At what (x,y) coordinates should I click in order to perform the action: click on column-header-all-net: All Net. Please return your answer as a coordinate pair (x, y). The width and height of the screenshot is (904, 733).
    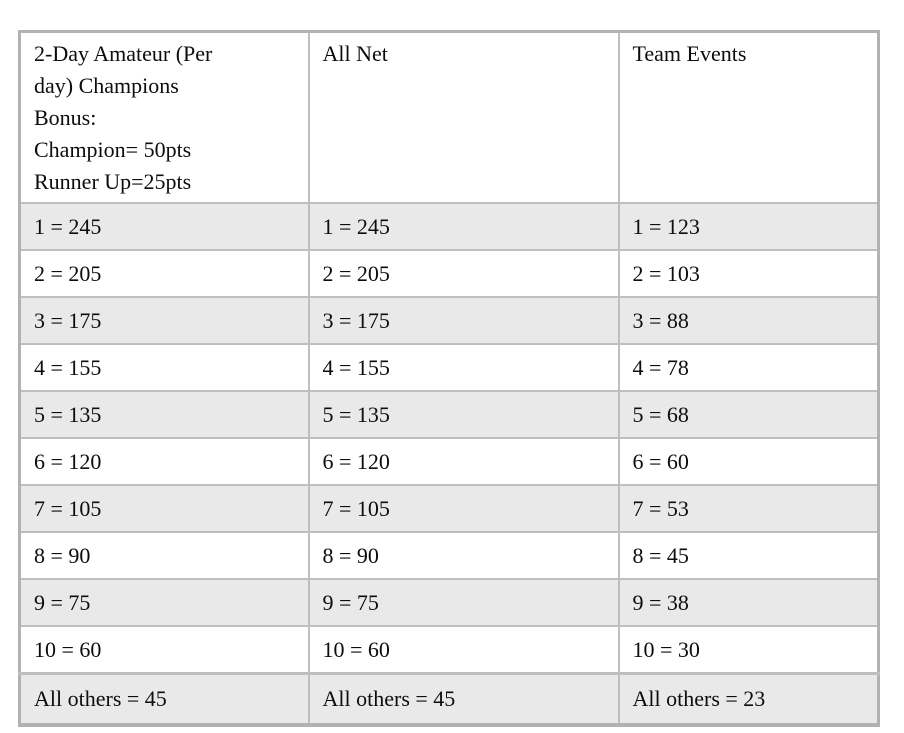
    Looking at the image, I should click on (463, 117).